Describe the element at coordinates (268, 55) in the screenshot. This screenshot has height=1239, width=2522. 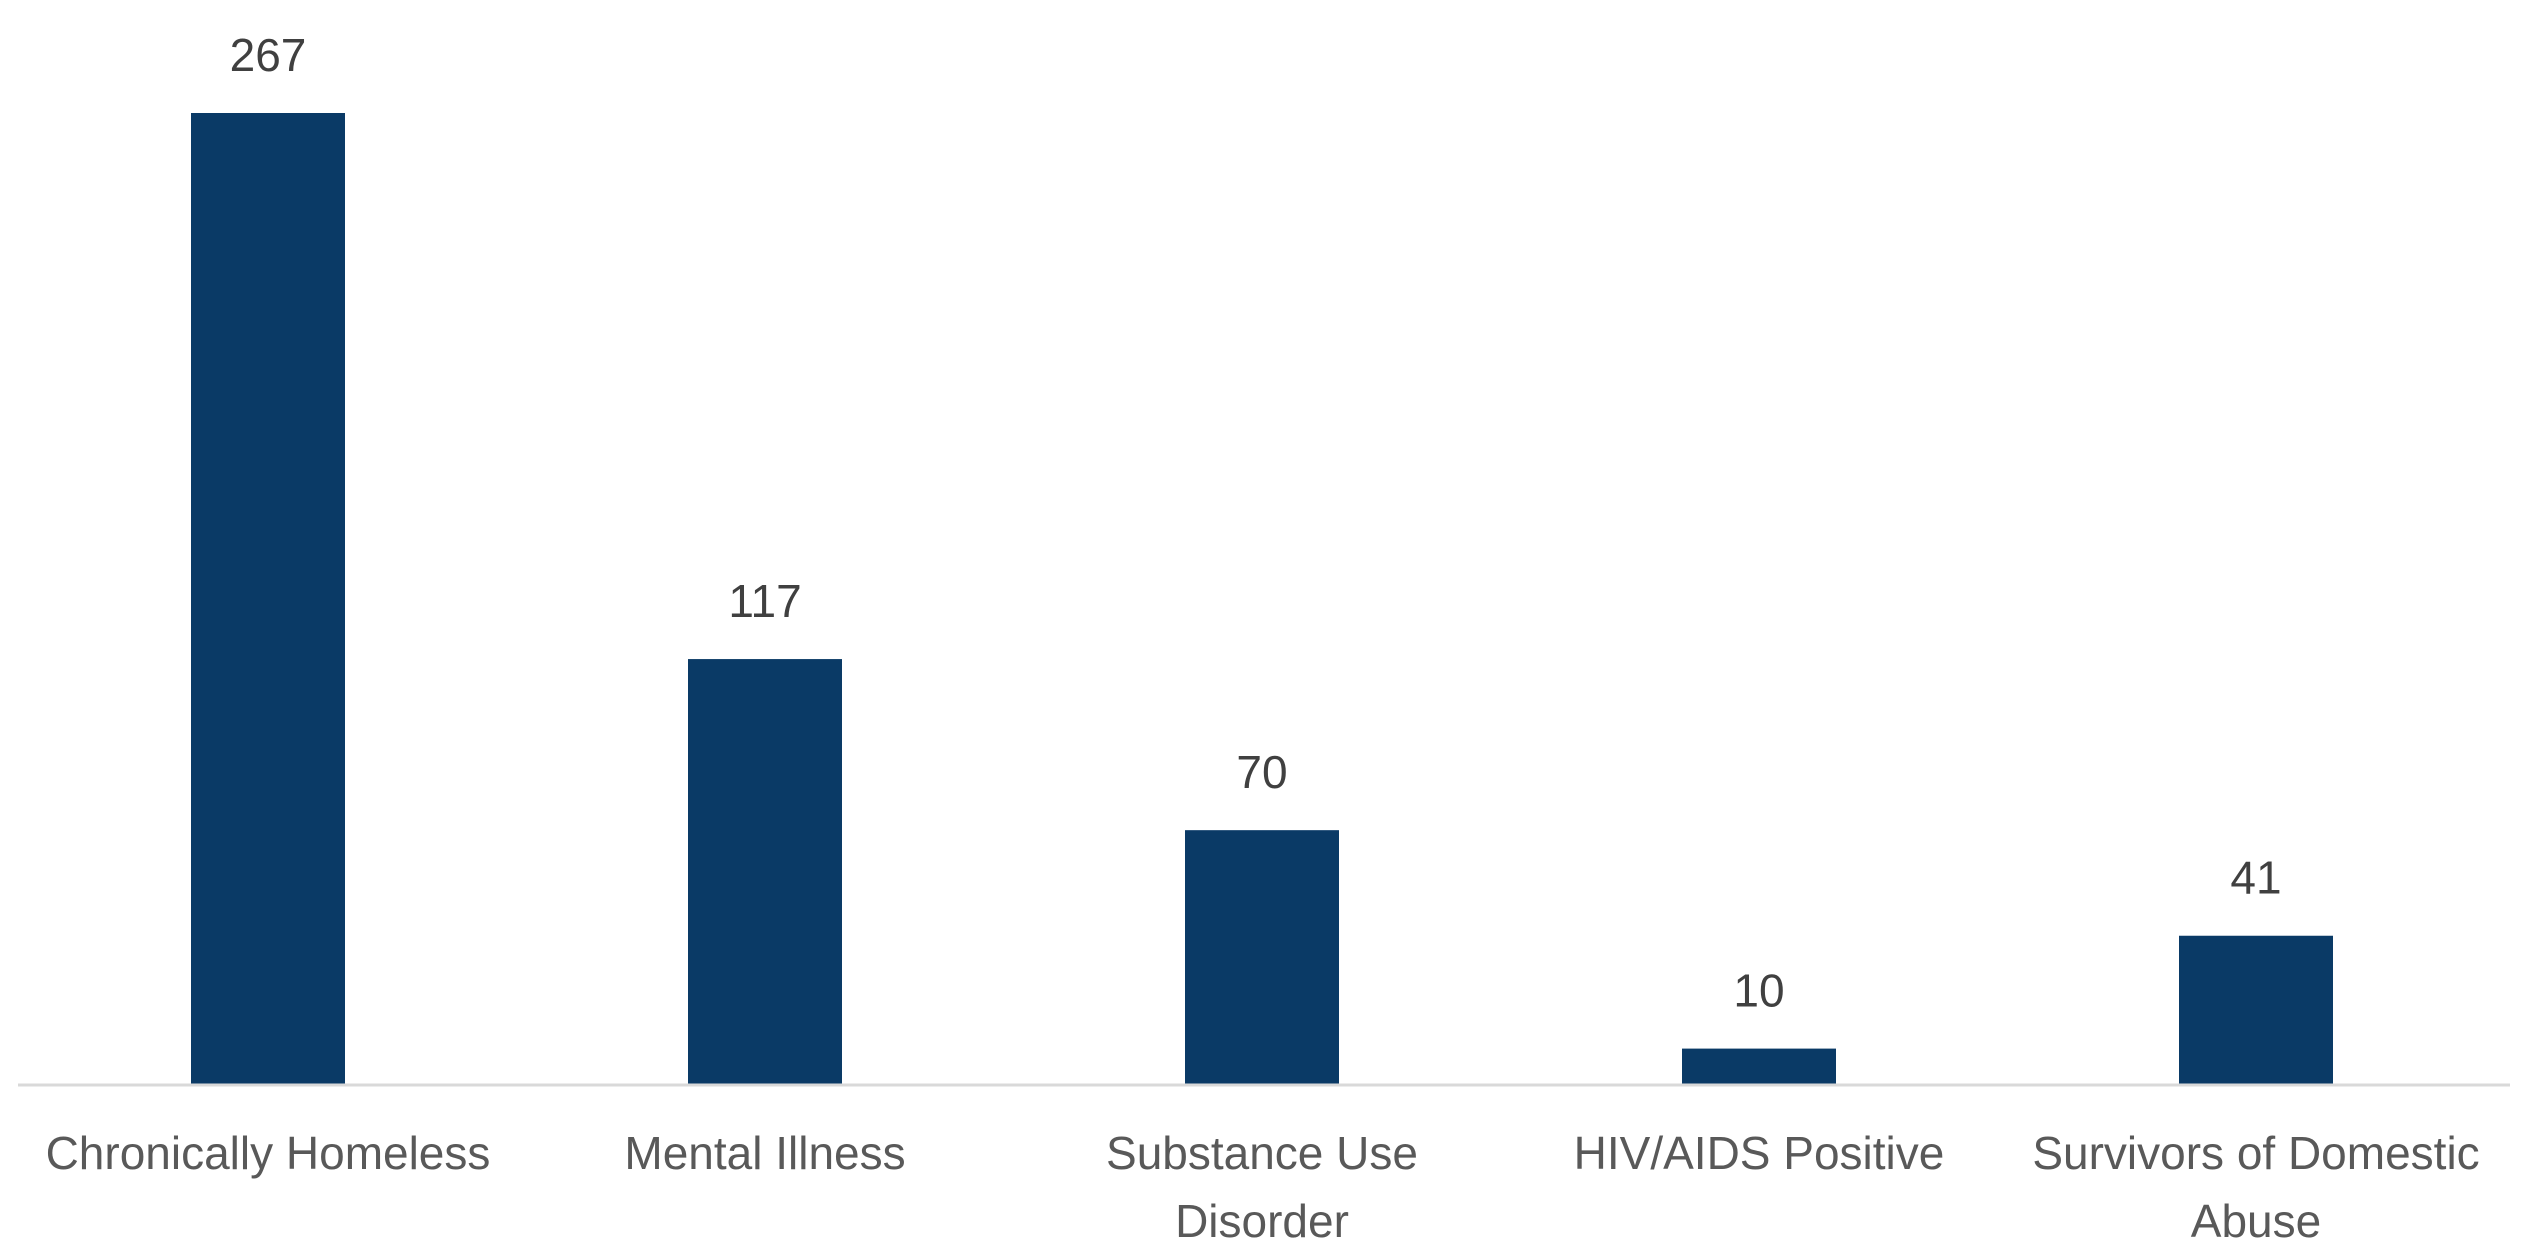
I see `data-label: 267` at that location.